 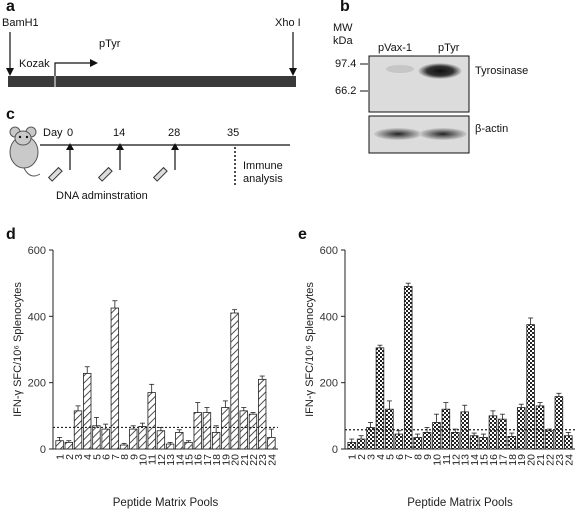 I want to click on pvax-tyr-band, so click(x=400, y=69).